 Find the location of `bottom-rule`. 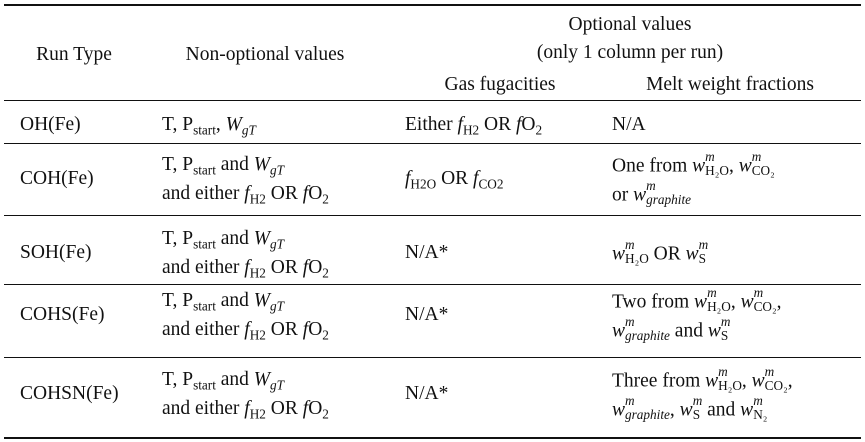

bottom-rule is located at coordinates (432, 438).